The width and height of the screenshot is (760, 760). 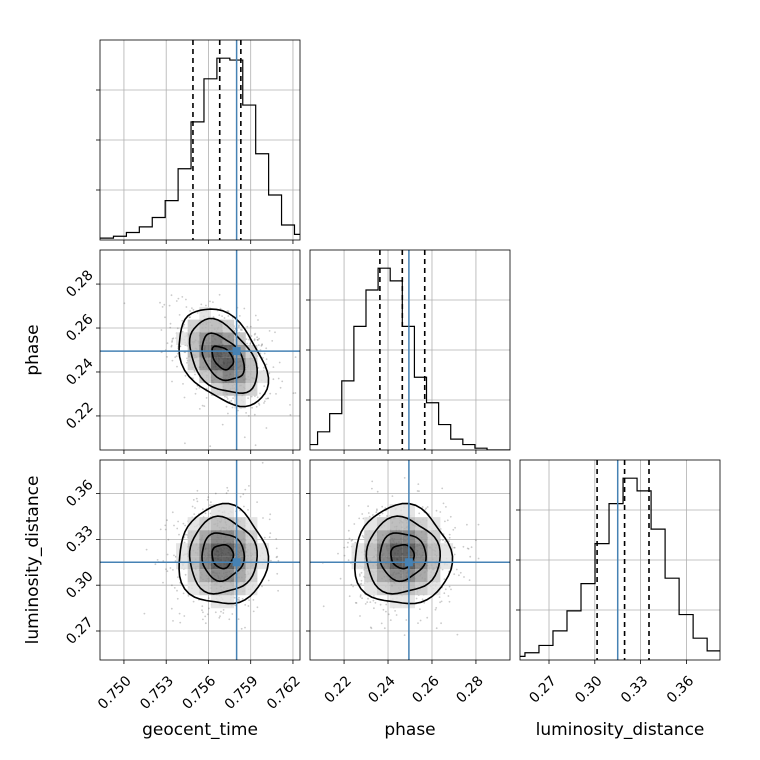 What do you see at coordinates (79, 630) in the screenshot?
I see `y-tick-label: 0.27` at bounding box center [79, 630].